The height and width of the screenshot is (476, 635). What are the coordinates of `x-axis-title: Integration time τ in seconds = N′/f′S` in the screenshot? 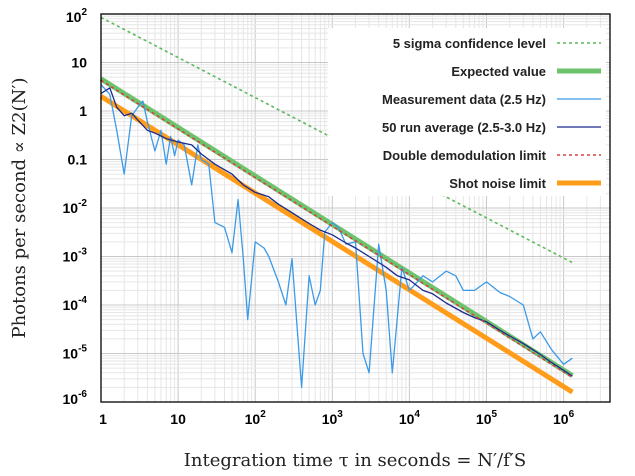 It's located at (355, 460).